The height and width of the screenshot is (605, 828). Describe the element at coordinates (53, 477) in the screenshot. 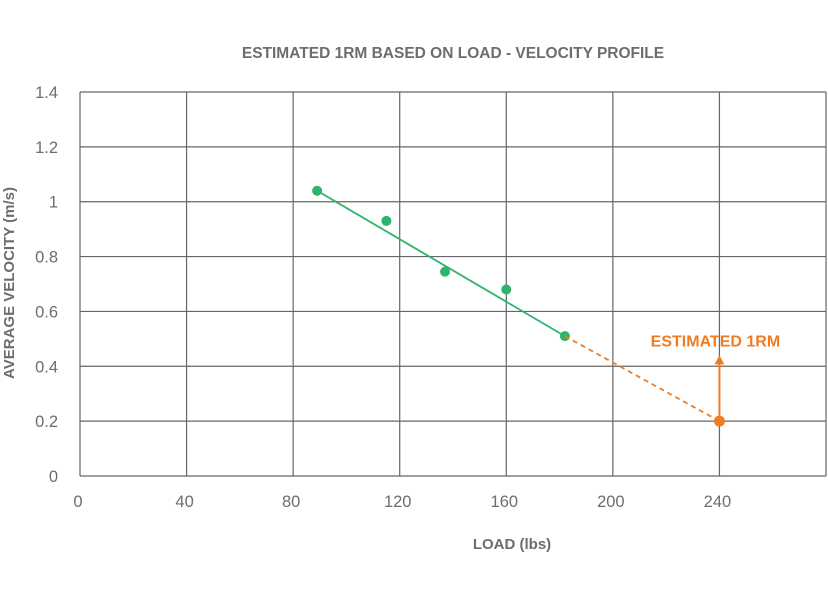

I see `y-tick-label: 0` at that location.